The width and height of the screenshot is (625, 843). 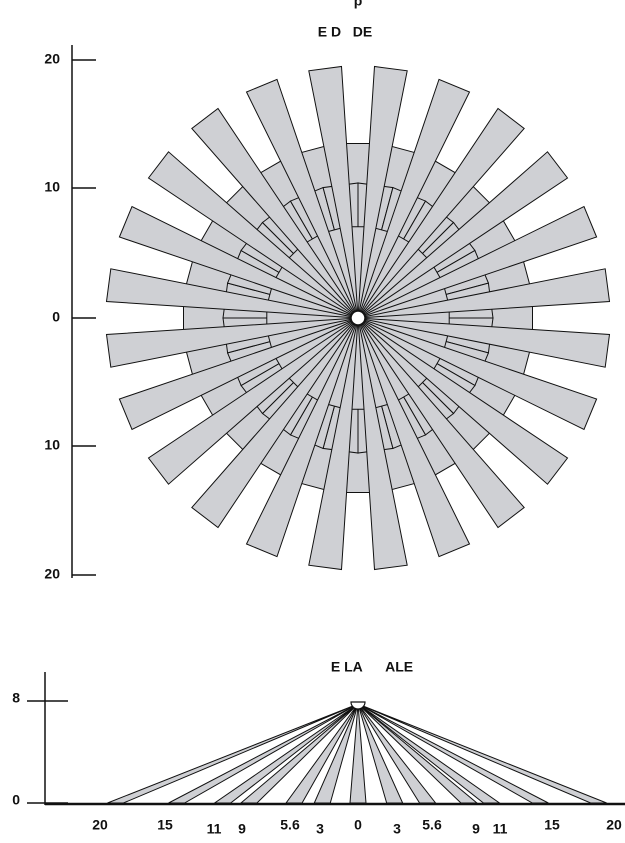 What do you see at coordinates (358, 4) in the screenshot?
I see `top-fragment: p` at bounding box center [358, 4].